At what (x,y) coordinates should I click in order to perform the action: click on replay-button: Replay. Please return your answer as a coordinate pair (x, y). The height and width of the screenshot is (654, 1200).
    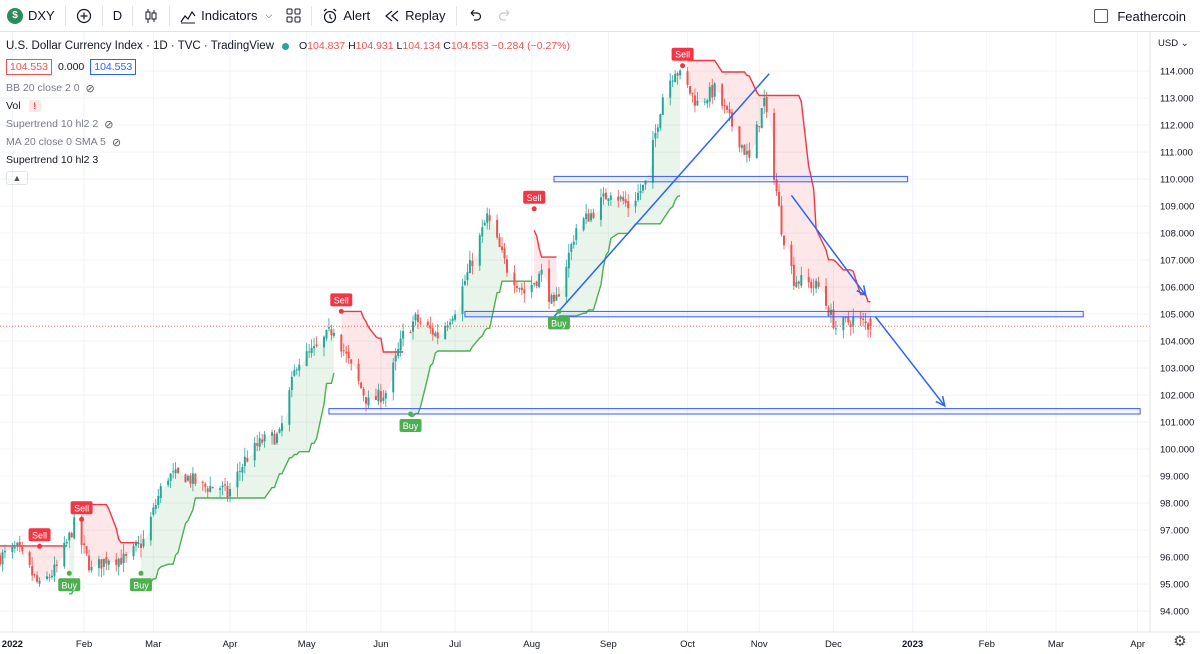
    Looking at the image, I should click on (414, 16).